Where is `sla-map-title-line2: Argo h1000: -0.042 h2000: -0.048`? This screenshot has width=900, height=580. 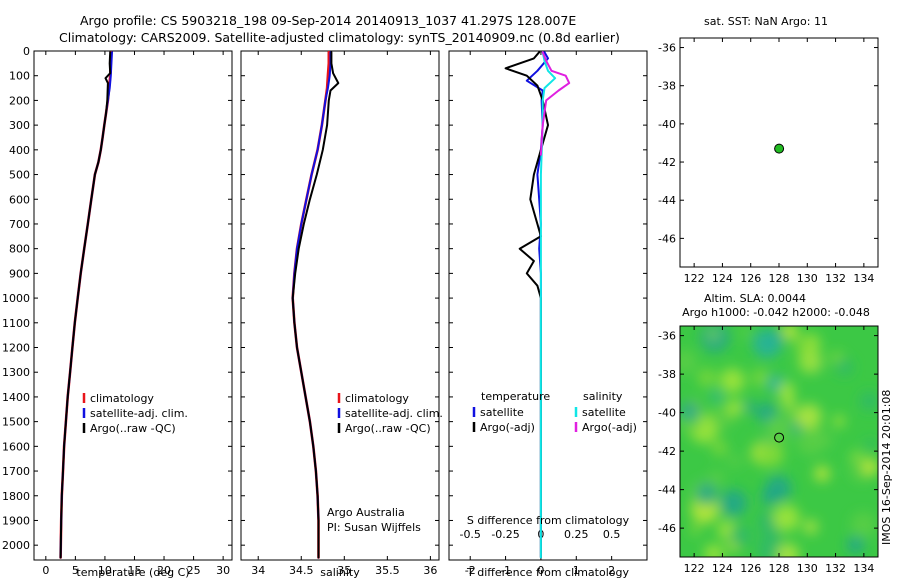 sla-map-title-line2: Argo h1000: -0.042 h2000: -0.048 is located at coordinates (776, 312).